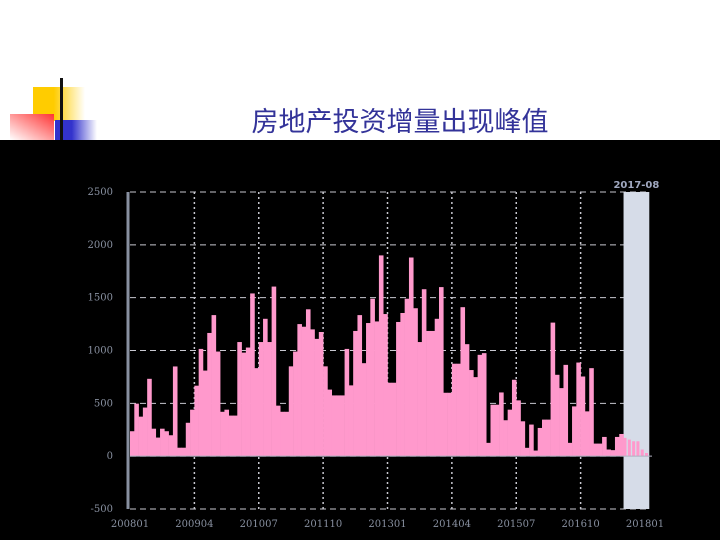  I want to click on y-tick-label: 500, so click(103, 403).